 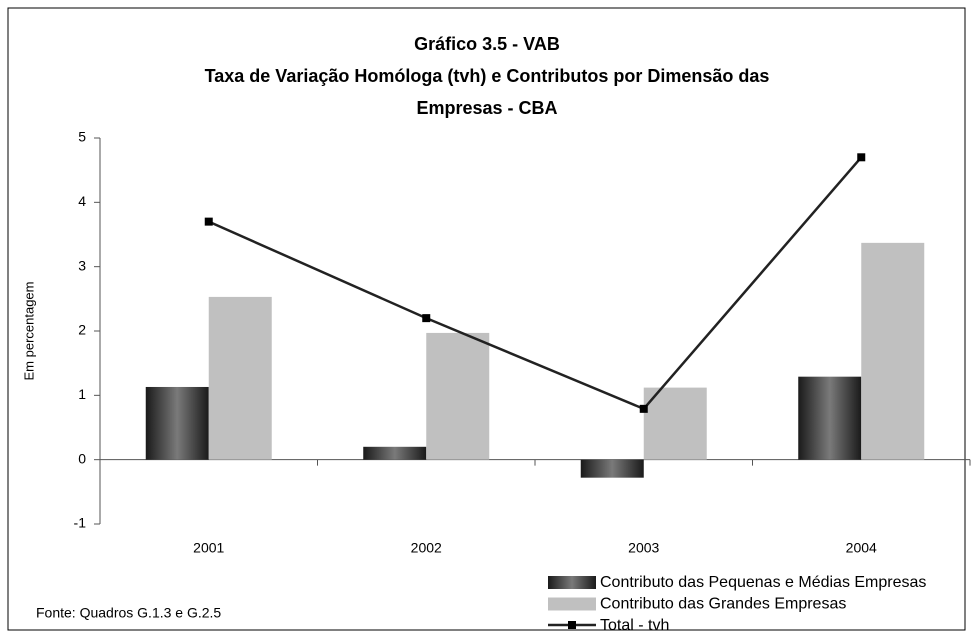 What do you see at coordinates (723, 604) in the screenshot?
I see `legend-label: Contributo das Grandes Empresas` at bounding box center [723, 604].